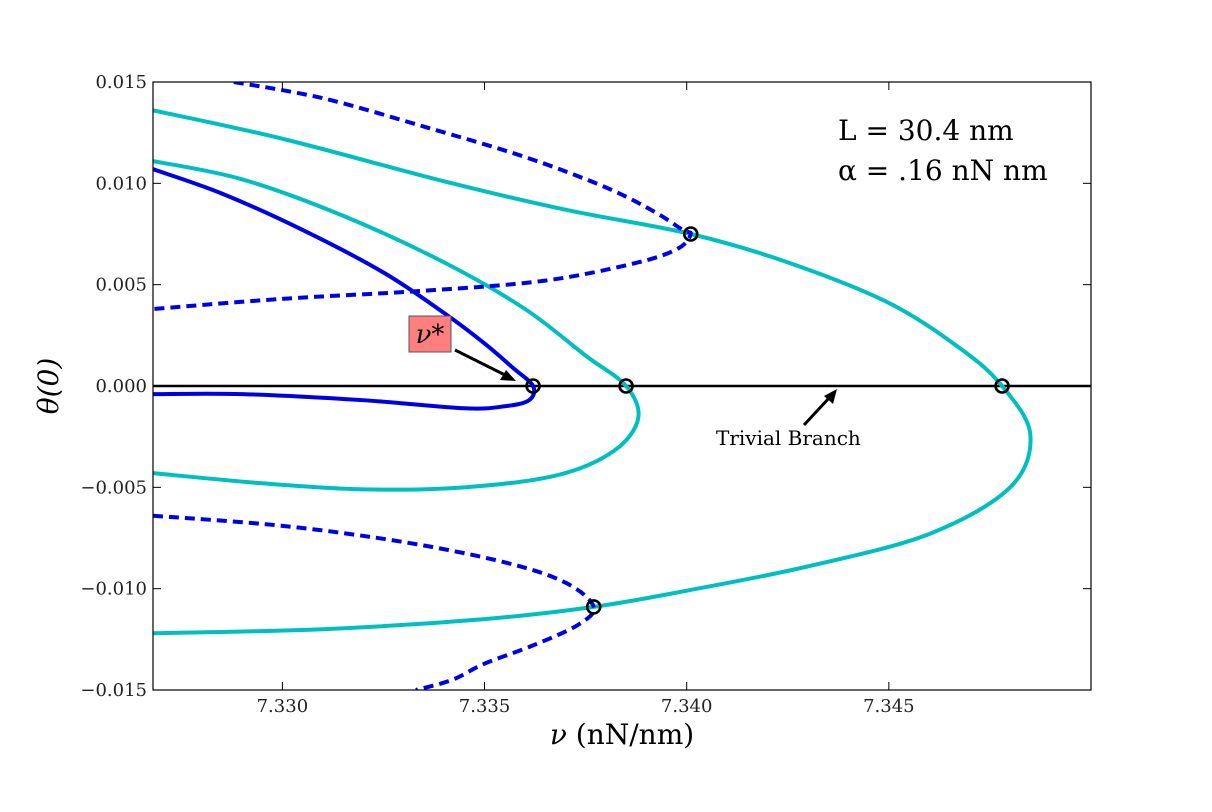  I want to click on nu-star-label: ν*, so click(430, 335).